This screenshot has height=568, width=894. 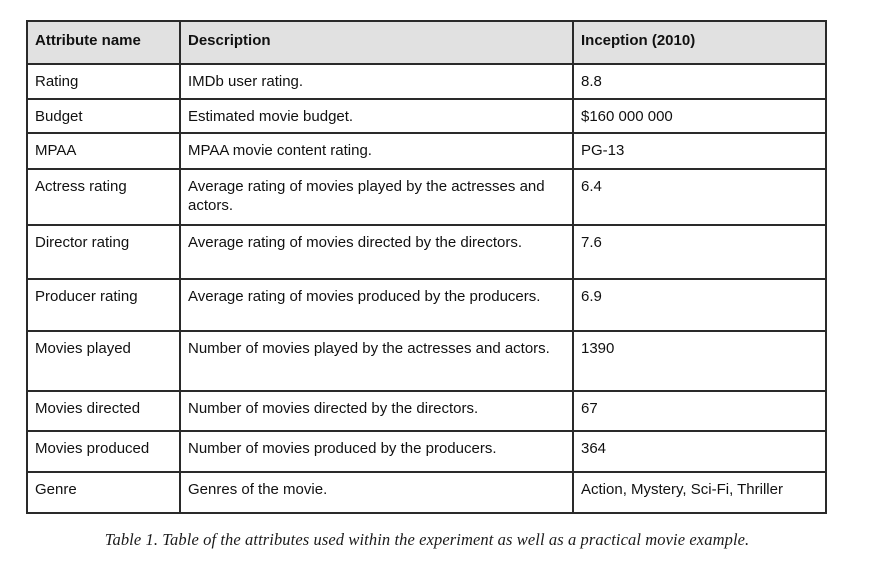 What do you see at coordinates (376, 151) in the screenshot?
I see `description-cell: MPAA movie content rating.` at bounding box center [376, 151].